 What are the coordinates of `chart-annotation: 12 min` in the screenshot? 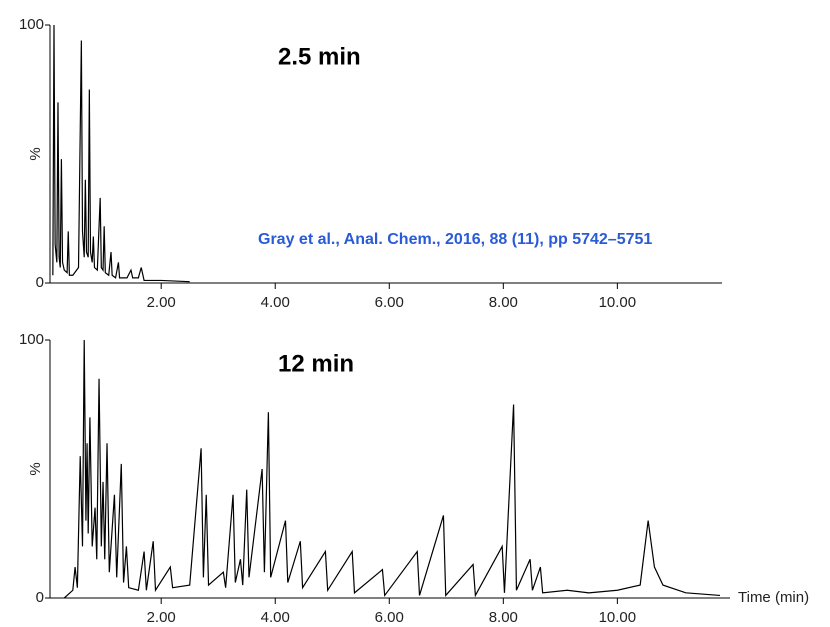 It's located at (316, 363).